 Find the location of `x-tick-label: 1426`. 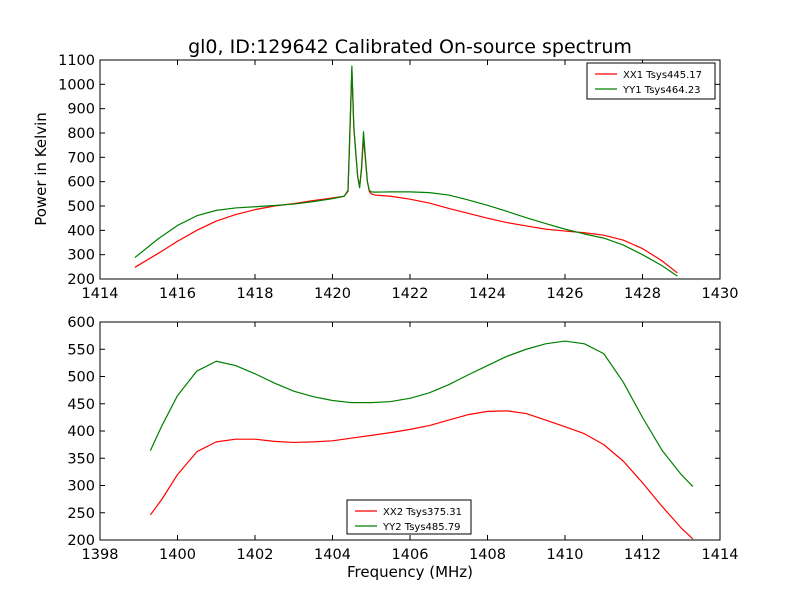

x-tick-label: 1426 is located at coordinates (565, 294).